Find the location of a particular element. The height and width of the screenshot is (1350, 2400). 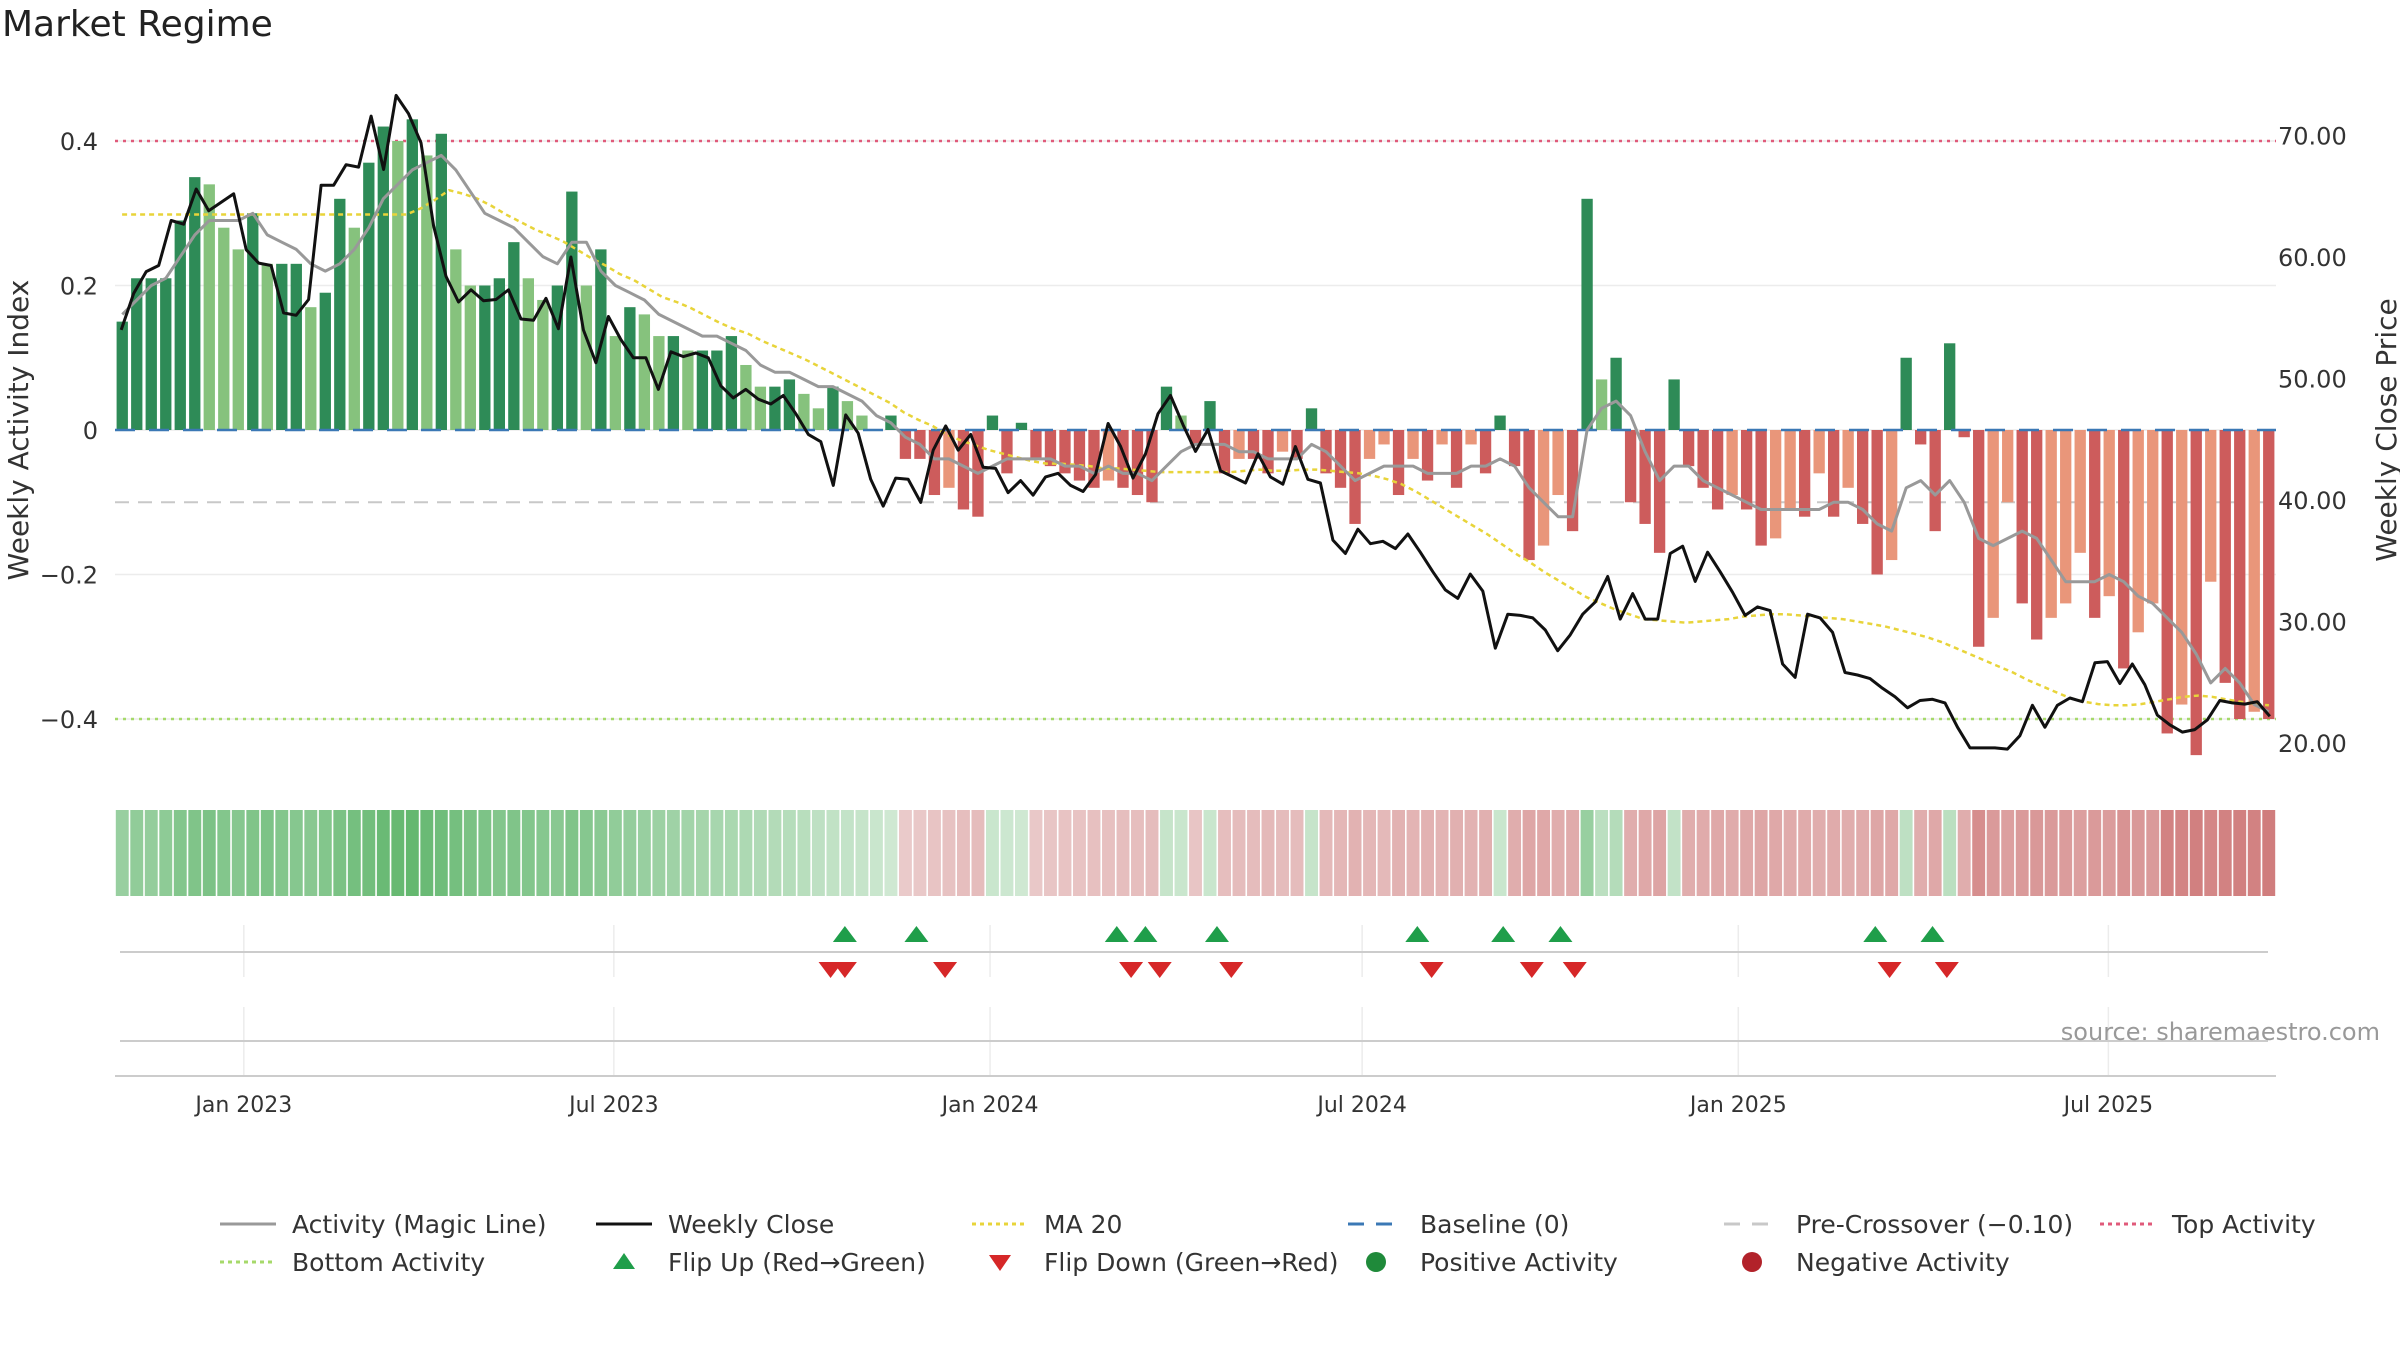

legend-item: MA 20 is located at coordinates (1046, 1224).